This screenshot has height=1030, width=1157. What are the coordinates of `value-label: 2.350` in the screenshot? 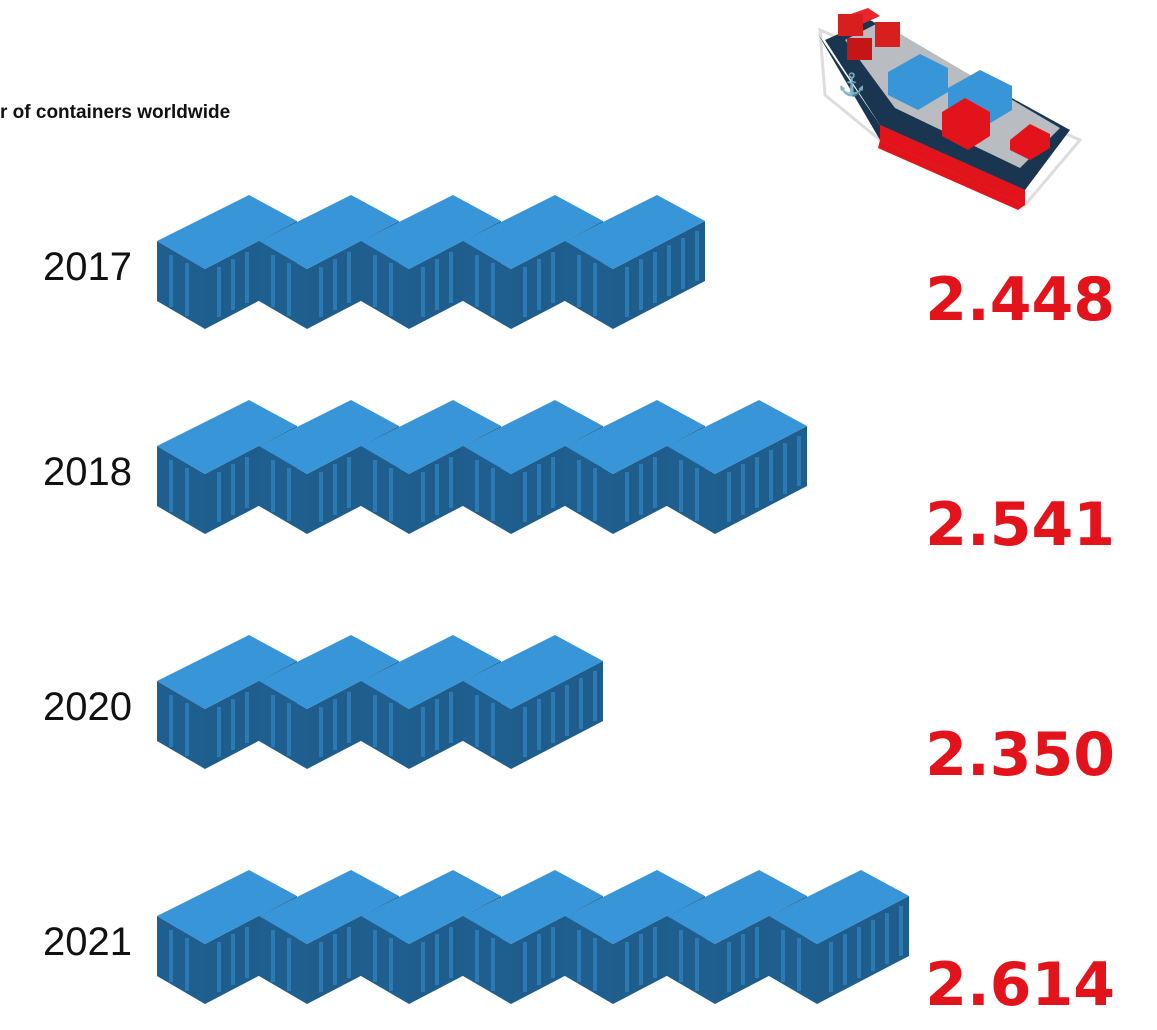 It's located at (1020, 755).